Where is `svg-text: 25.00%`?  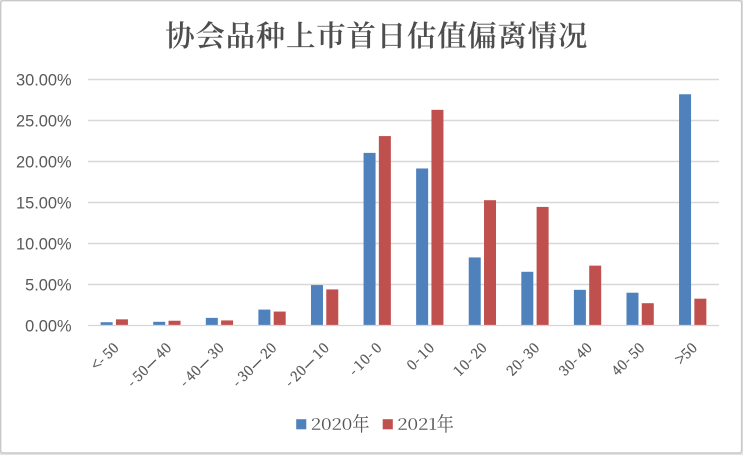 svg-text: 25.00% is located at coordinates (44, 121).